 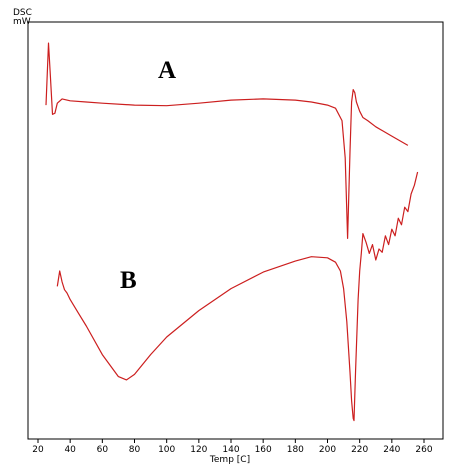 What do you see at coordinates (135, 450) in the screenshot?
I see `x-tick-label-80: 80` at bounding box center [135, 450].